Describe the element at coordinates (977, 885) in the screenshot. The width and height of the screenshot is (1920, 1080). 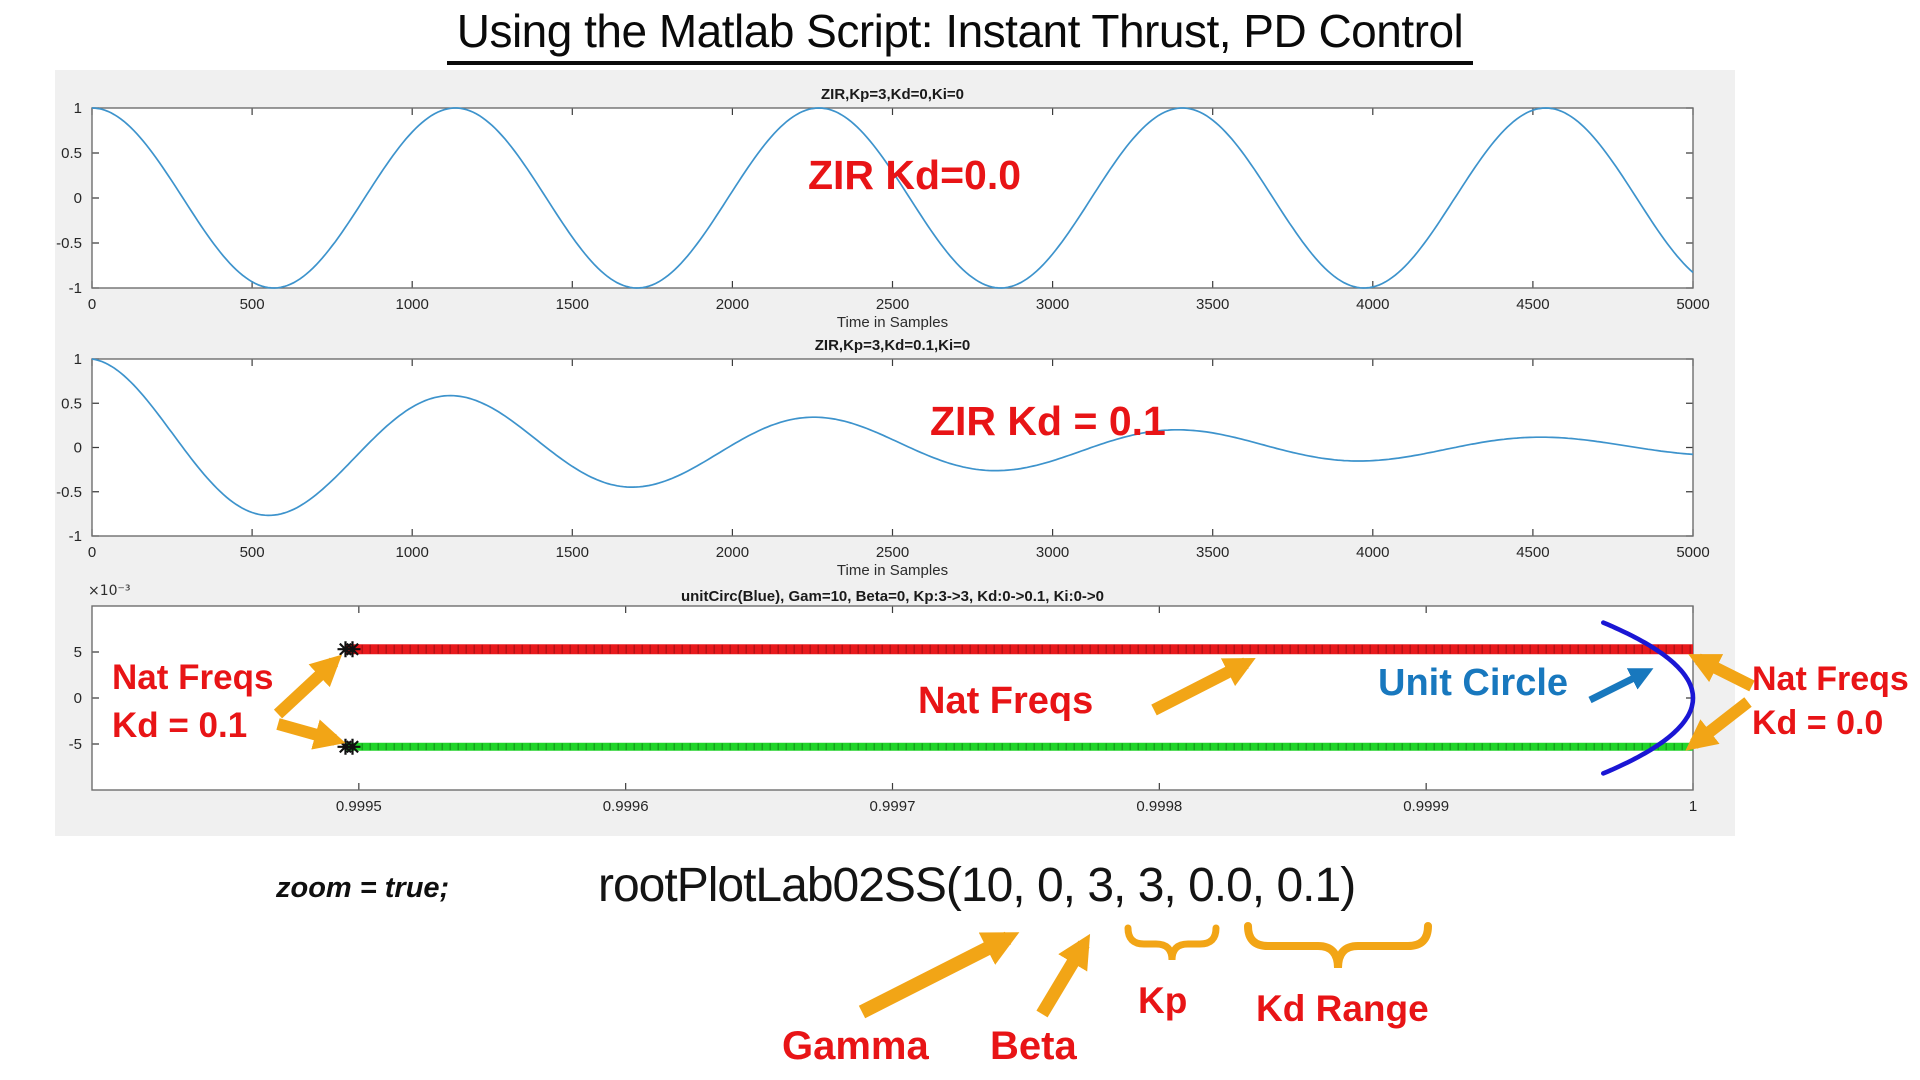
I see `rootplot-function-call: rootPlotLab02SS(10, 0, 3, 3, 0.0, 0.1)` at that location.